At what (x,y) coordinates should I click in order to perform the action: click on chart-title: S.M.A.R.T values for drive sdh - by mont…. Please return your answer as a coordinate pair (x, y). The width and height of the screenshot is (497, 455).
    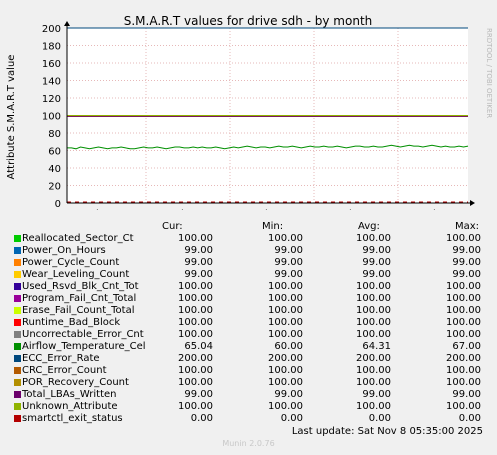
    Looking at the image, I should click on (248, 21).